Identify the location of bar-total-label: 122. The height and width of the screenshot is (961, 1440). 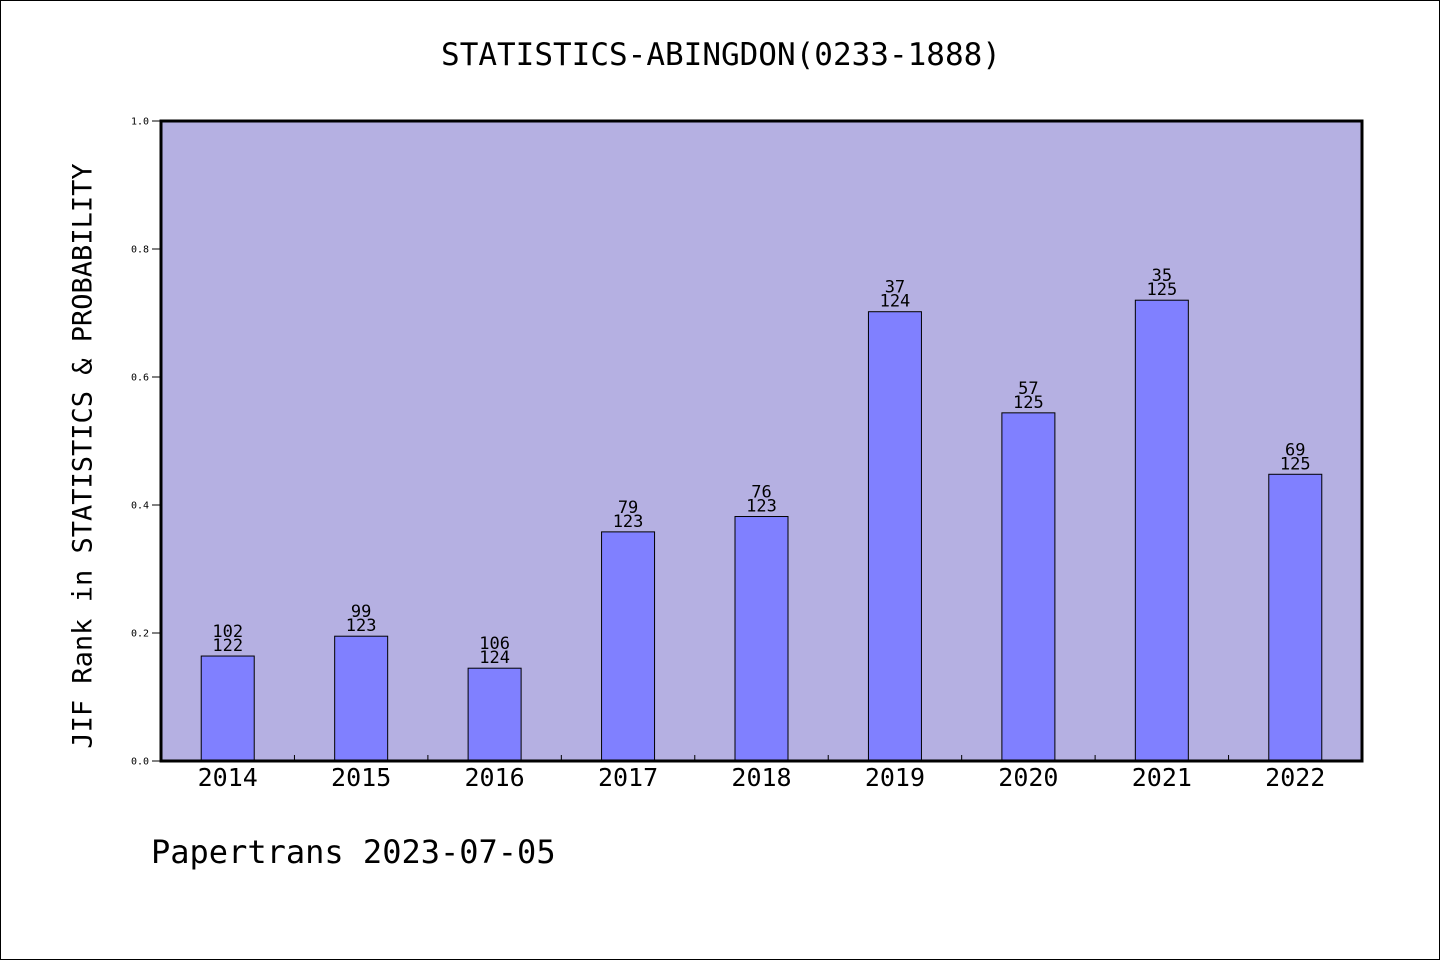
(227, 646).